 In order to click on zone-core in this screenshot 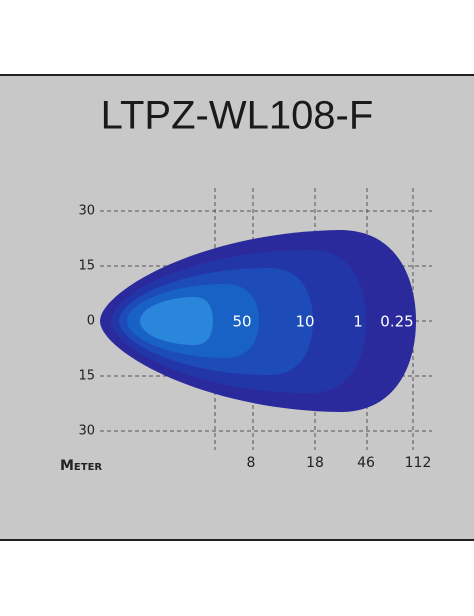, I will do `click(176, 321)`.